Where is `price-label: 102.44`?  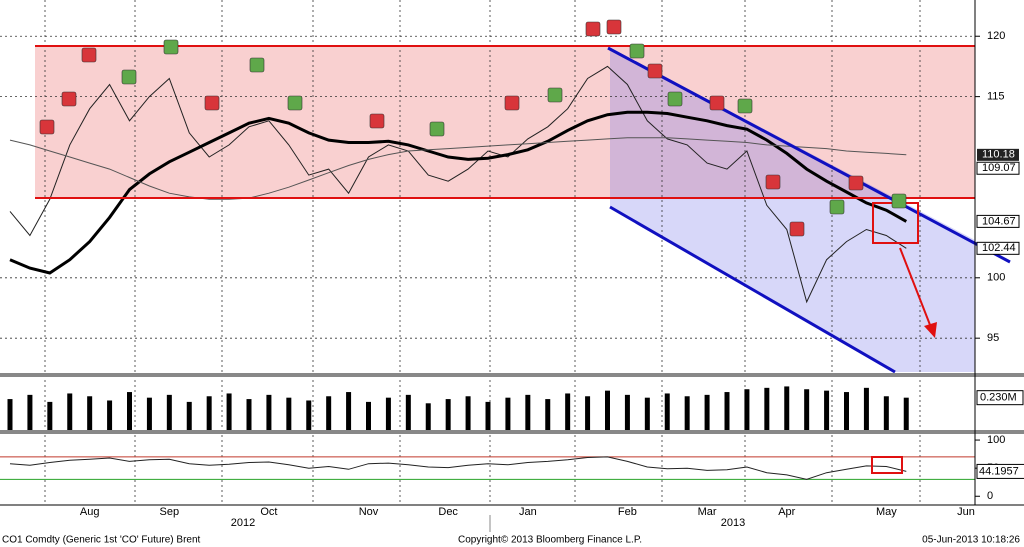
price-label: 102.44 is located at coordinates (999, 248).